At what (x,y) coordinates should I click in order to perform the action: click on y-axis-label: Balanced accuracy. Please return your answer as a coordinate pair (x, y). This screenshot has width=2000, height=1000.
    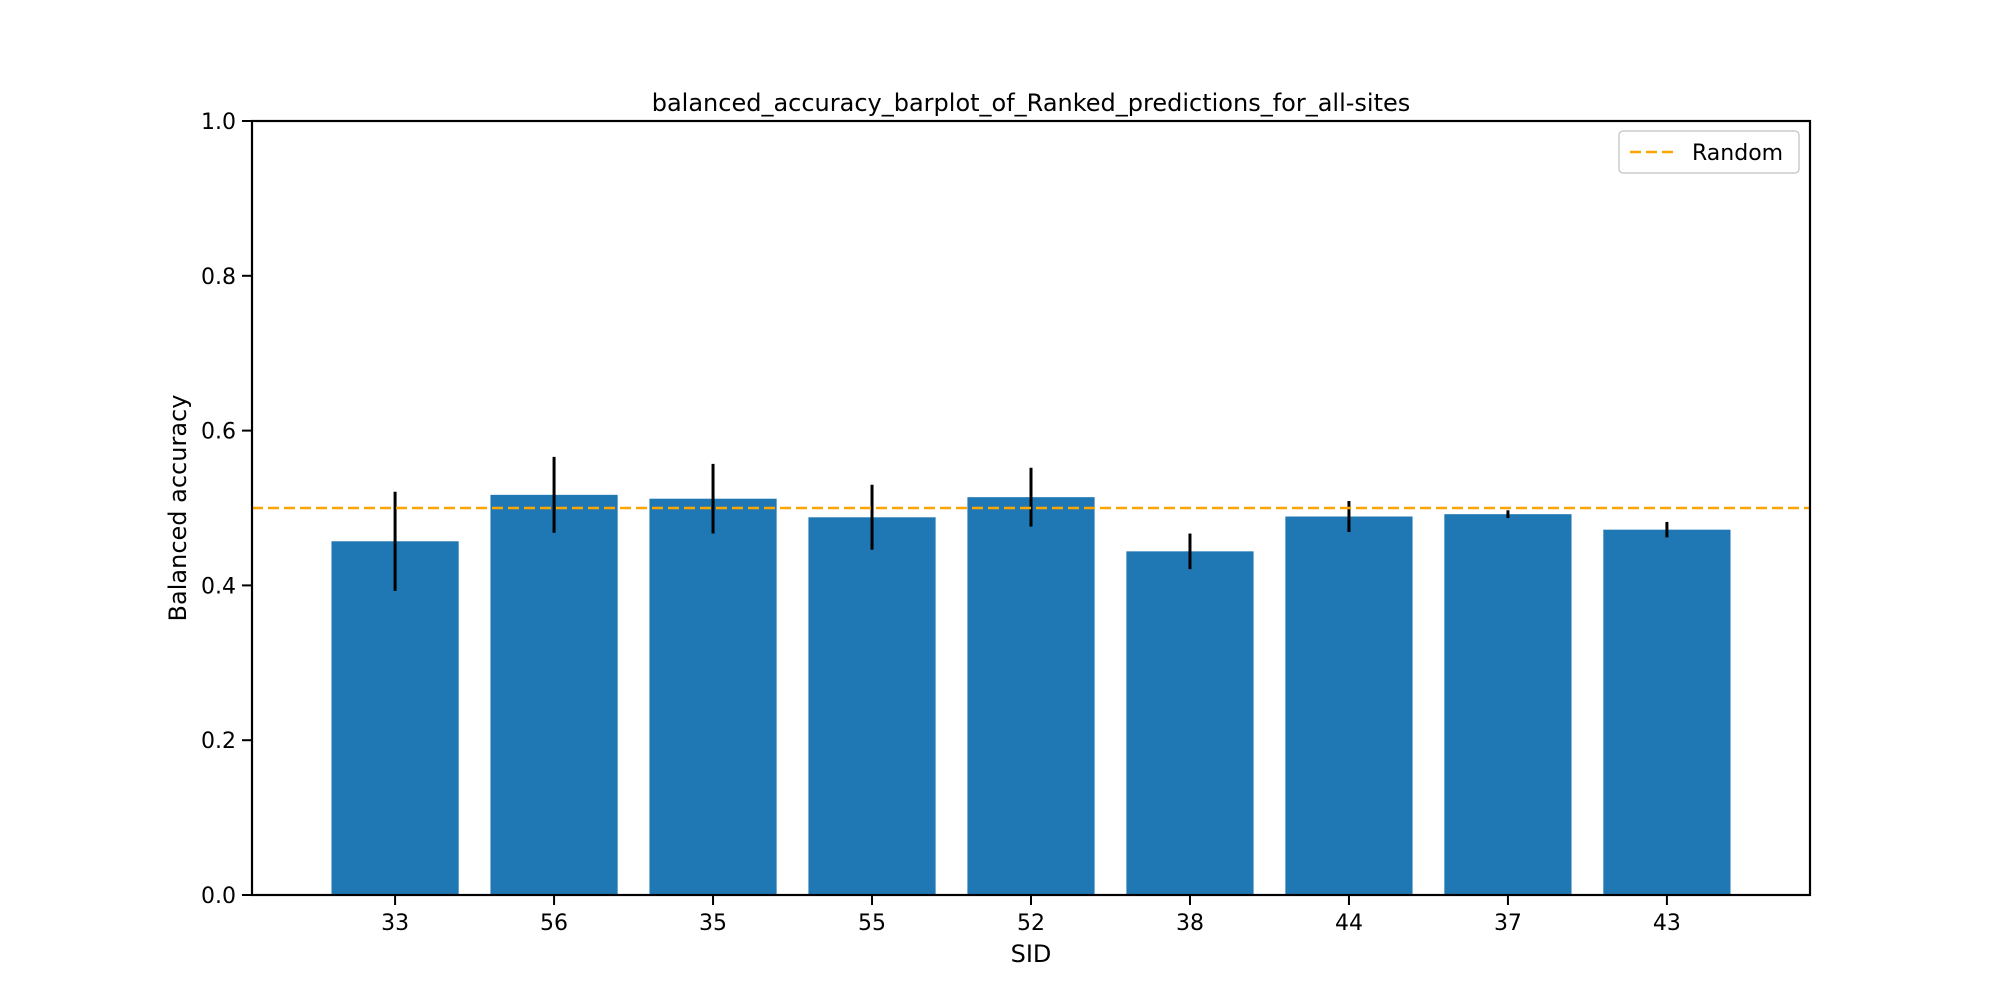
    Looking at the image, I should click on (178, 508).